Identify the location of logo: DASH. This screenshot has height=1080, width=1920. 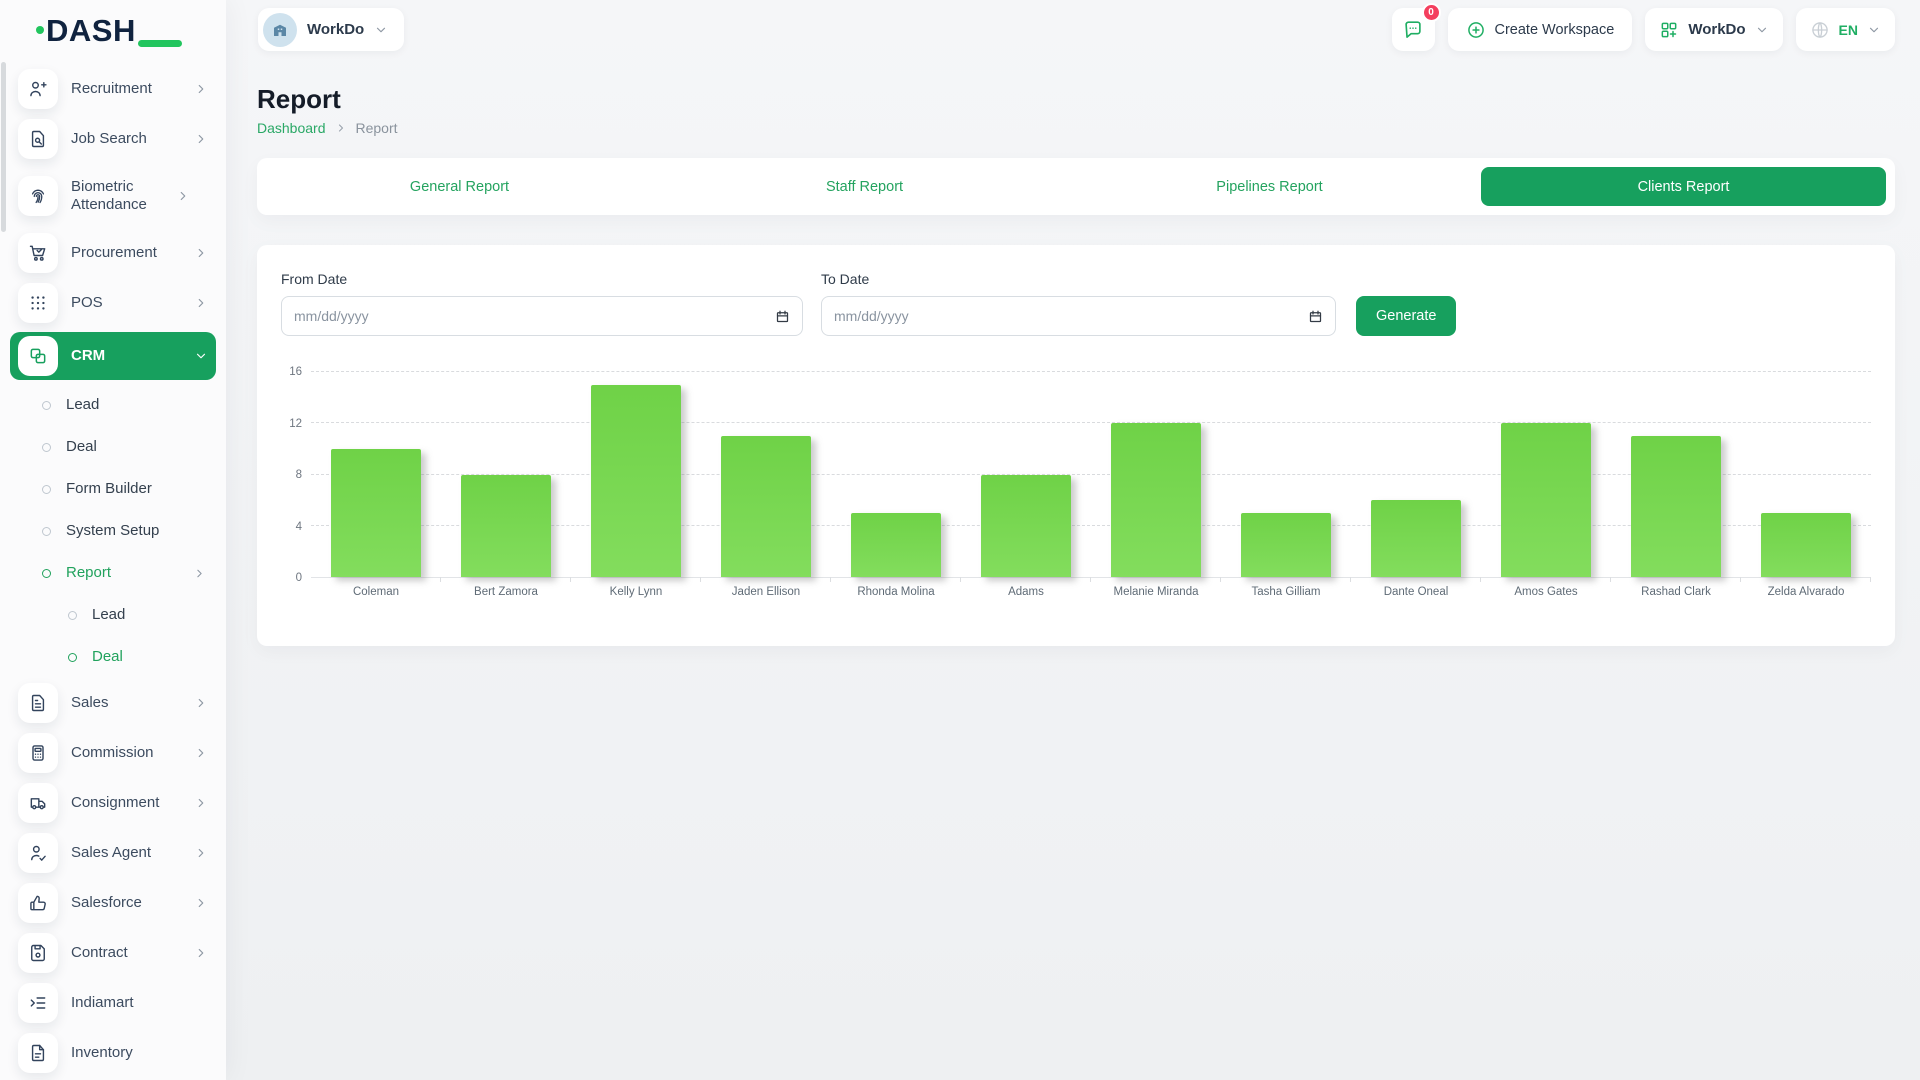
(113, 31).